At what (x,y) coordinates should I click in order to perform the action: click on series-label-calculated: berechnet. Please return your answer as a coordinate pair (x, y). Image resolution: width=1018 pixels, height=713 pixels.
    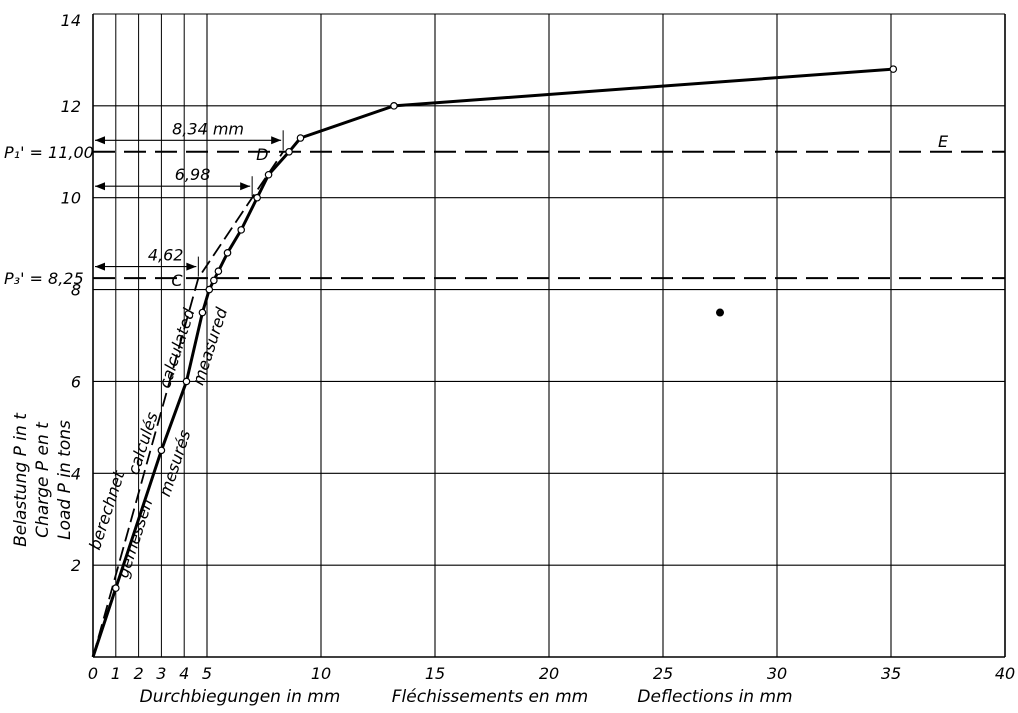
    Looking at the image, I should click on (107, 510).